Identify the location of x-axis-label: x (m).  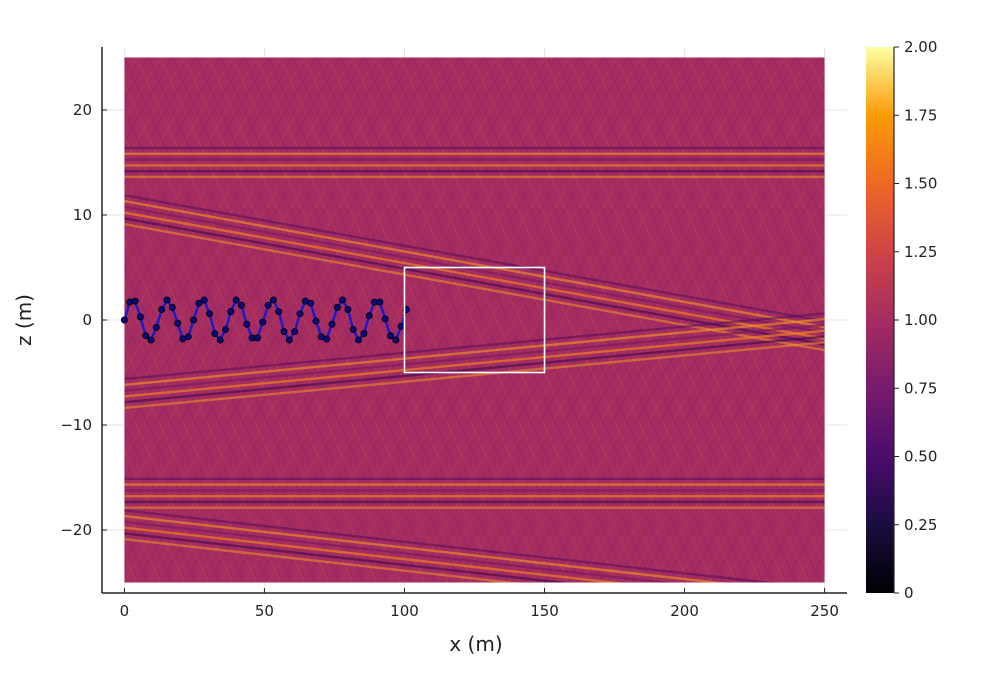
(475, 644).